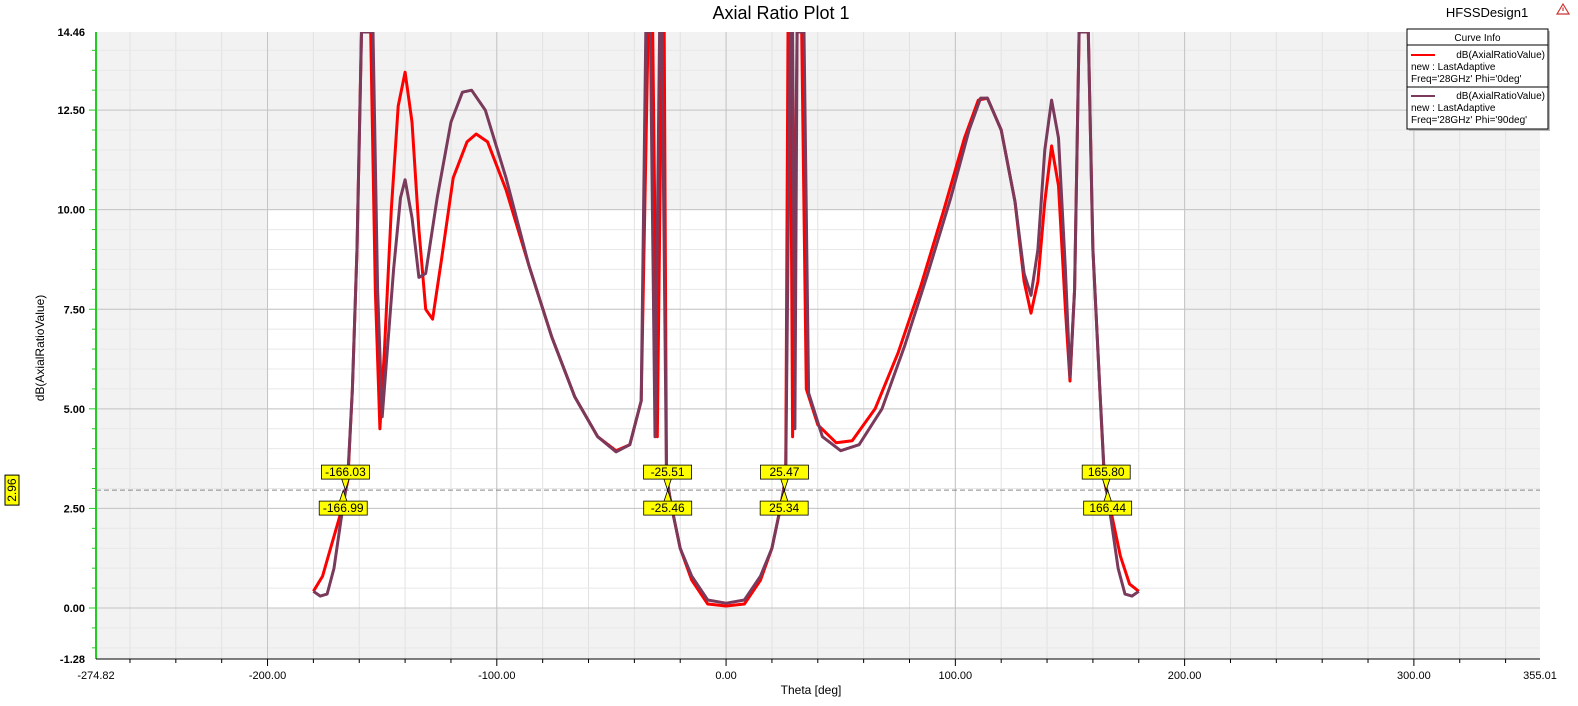  I want to click on x-tick-label: -200.00, so click(267, 676).